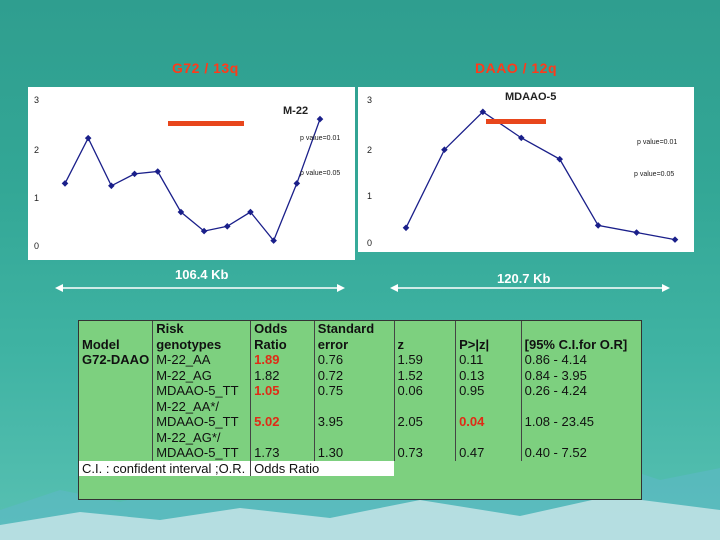 The width and height of the screenshot is (720, 540). What do you see at coordinates (472, 421) in the screenshot?
I see `p-value: 0.04` at bounding box center [472, 421].